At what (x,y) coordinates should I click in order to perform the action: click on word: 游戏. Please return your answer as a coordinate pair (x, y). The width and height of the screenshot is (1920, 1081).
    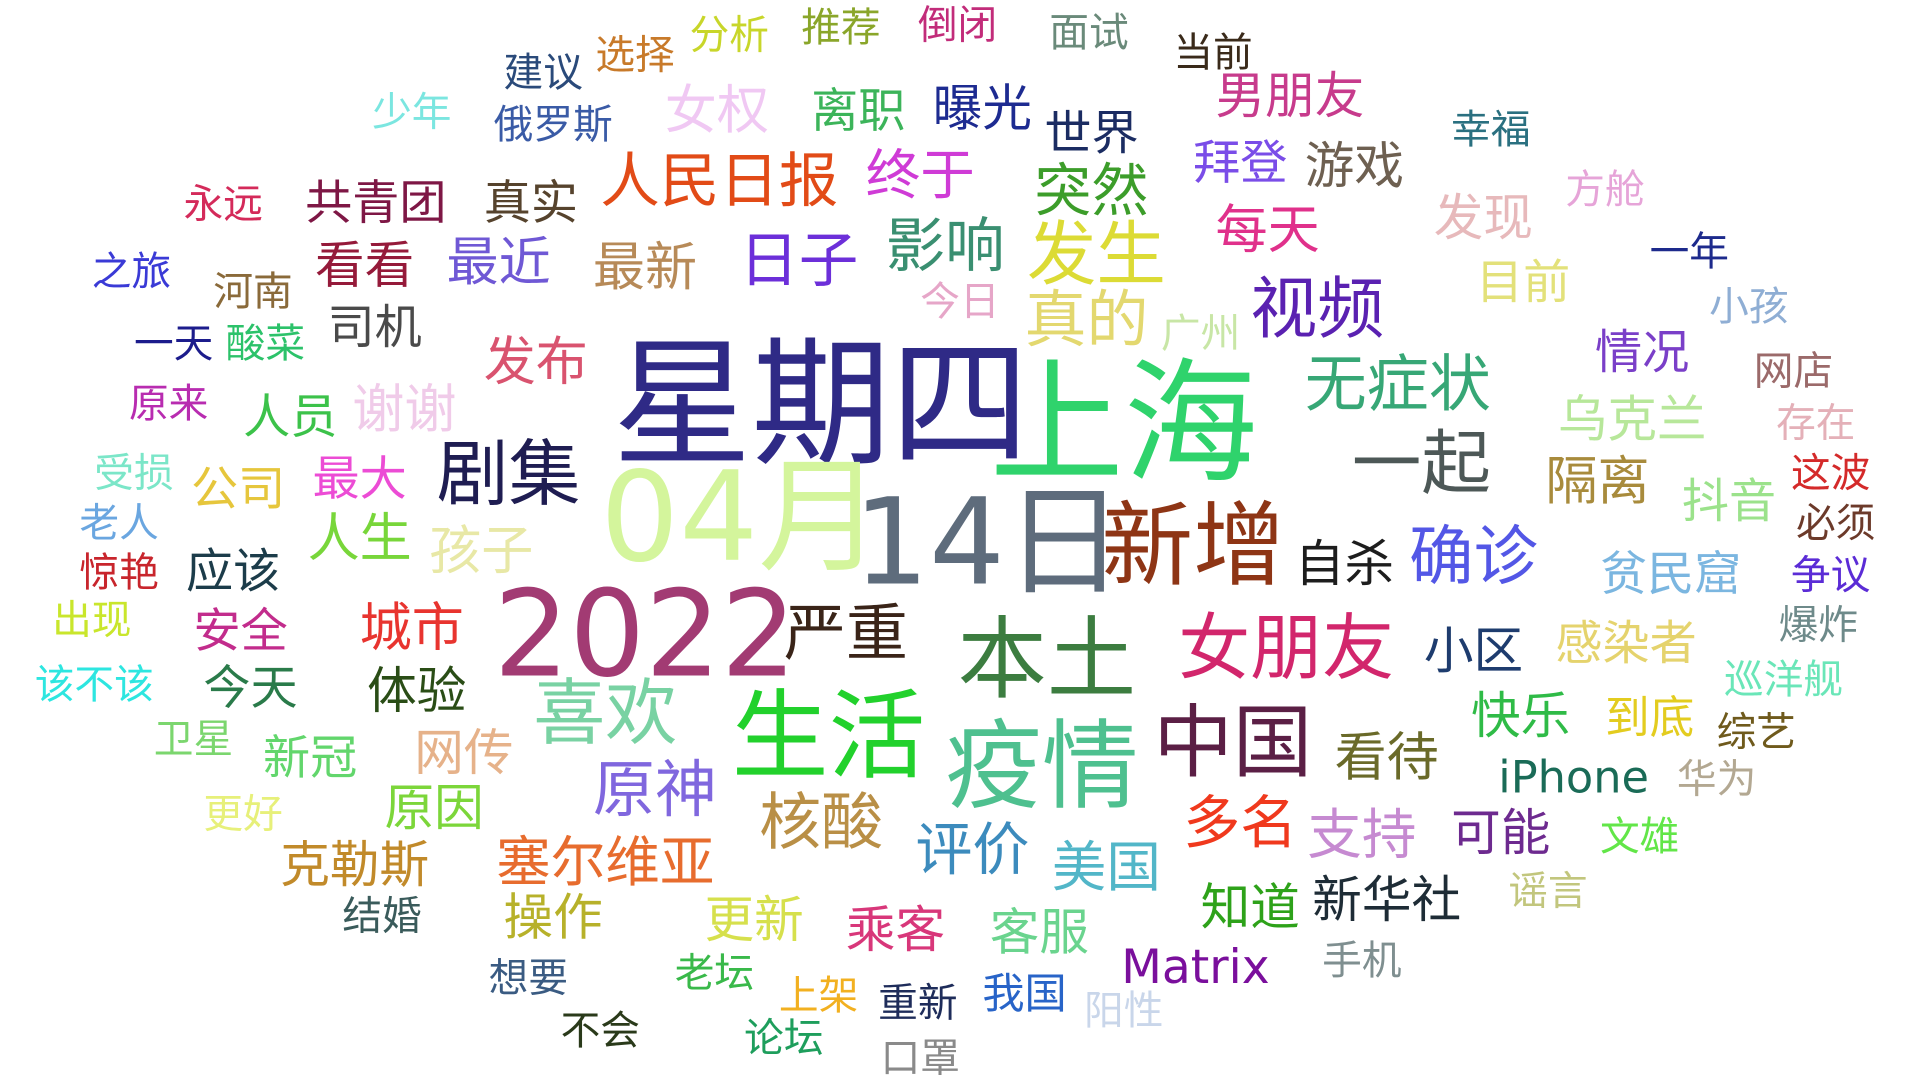
    Looking at the image, I should click on (1354, 167).